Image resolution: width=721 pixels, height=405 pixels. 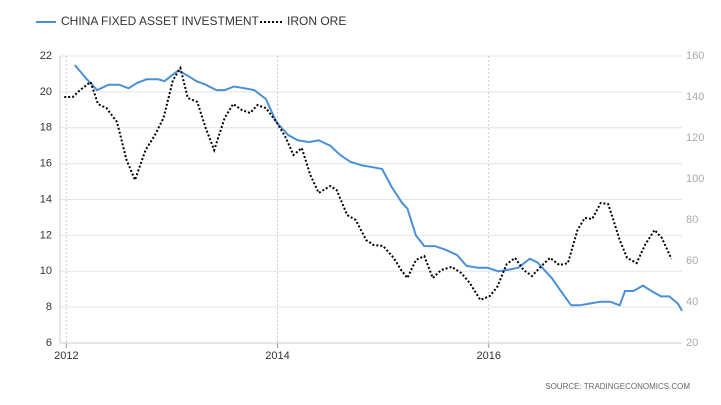 I want to click on x-tick-label: 2012, so click(x=66, y=356).